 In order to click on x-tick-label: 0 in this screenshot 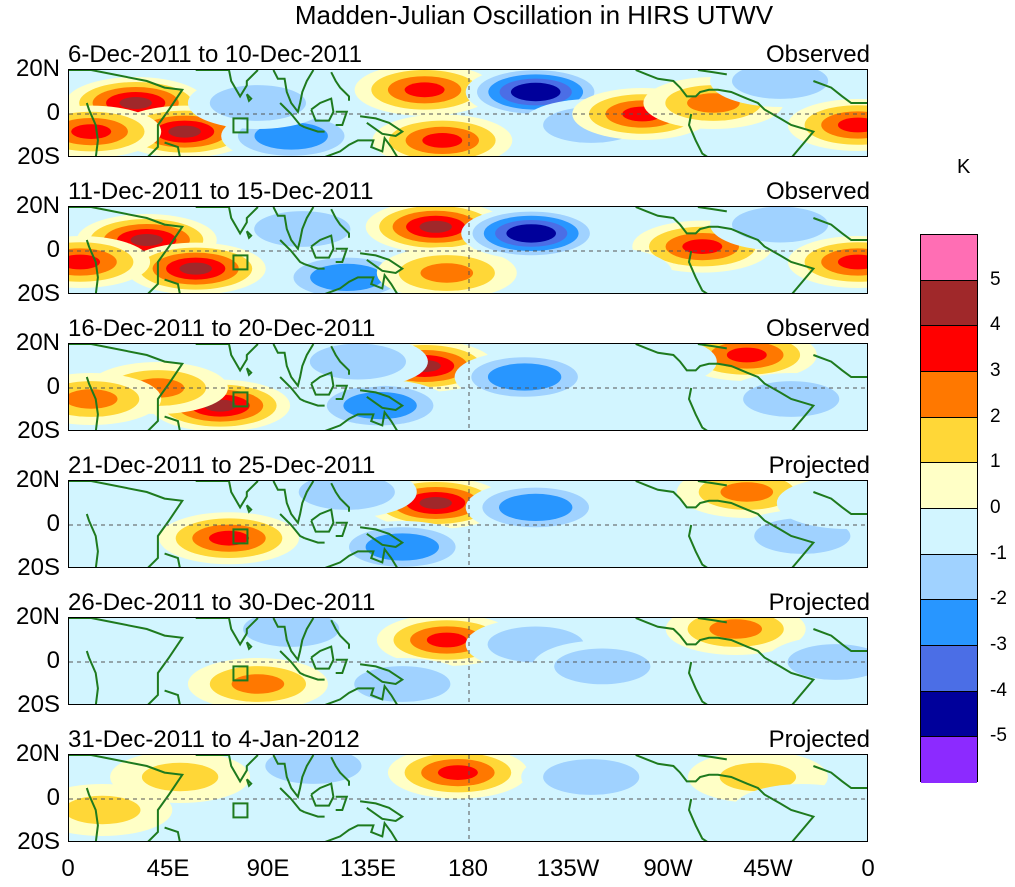, I will do `click(68, 868)`.